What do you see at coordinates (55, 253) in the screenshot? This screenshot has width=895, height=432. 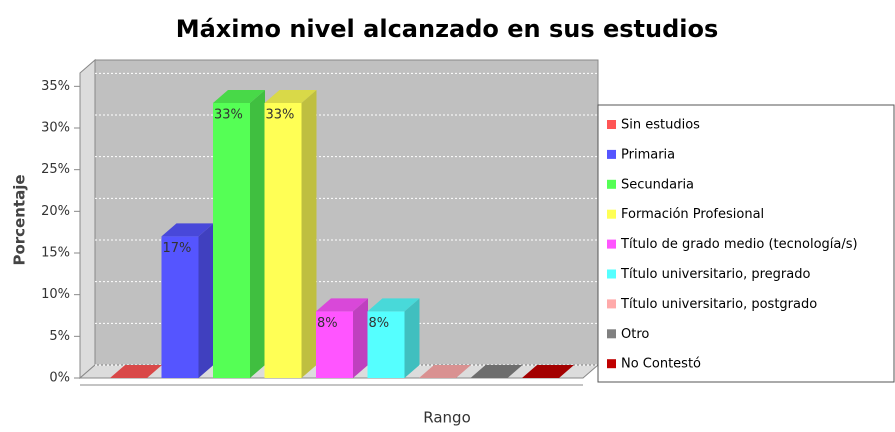 I see `y-tick-label: 15%` at bounding box center [55, 253].